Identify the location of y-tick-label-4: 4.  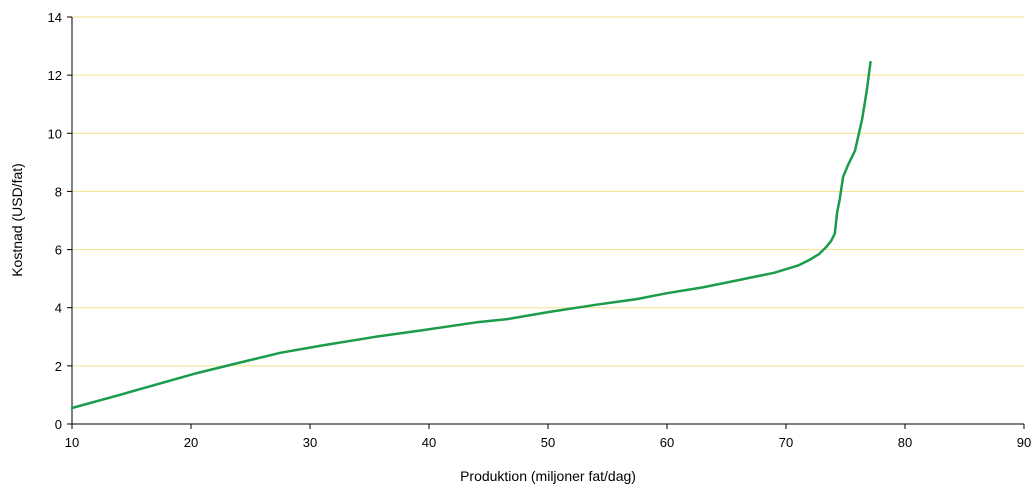
(58, 308).